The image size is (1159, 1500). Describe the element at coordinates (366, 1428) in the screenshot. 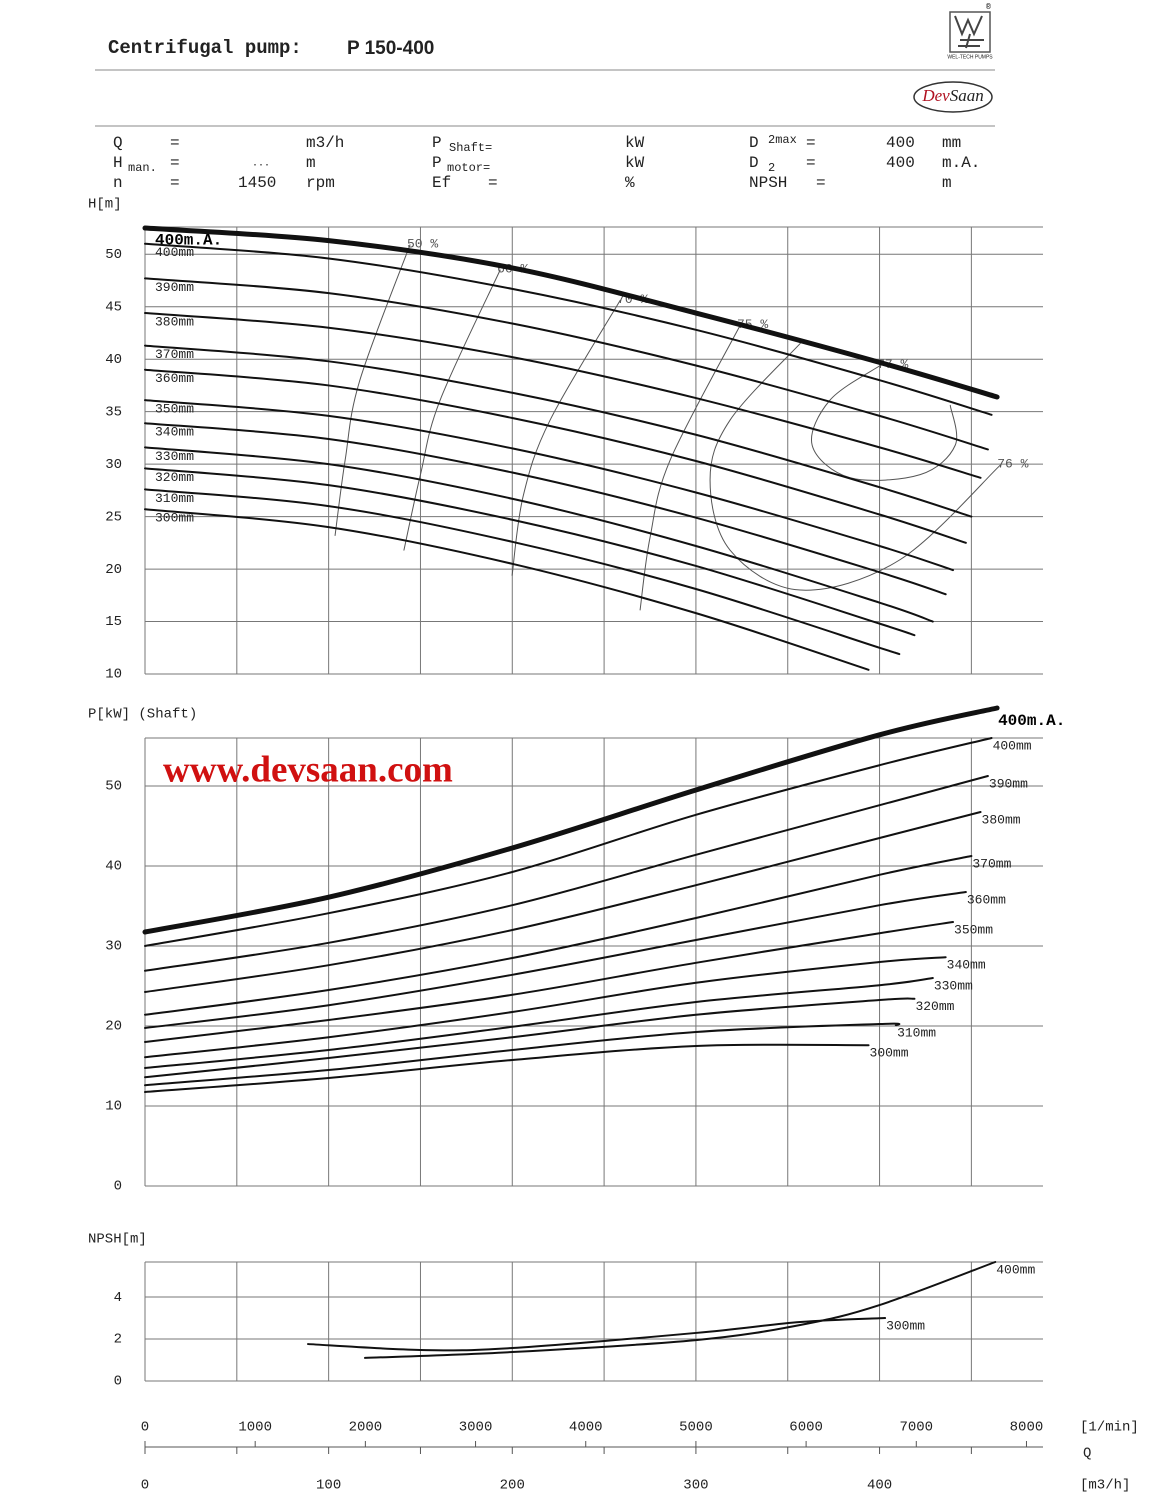

I see `x2-tick-label: 2000` at that location.